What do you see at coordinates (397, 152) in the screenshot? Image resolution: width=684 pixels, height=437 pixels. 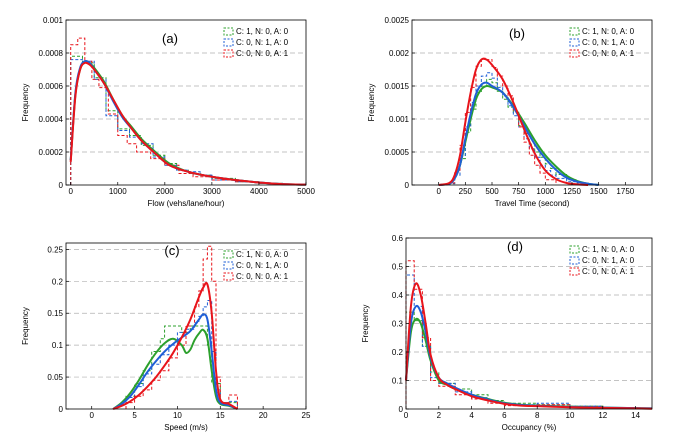 I see `y-tick-label: 0.0005` at bounding box center [397, 152].